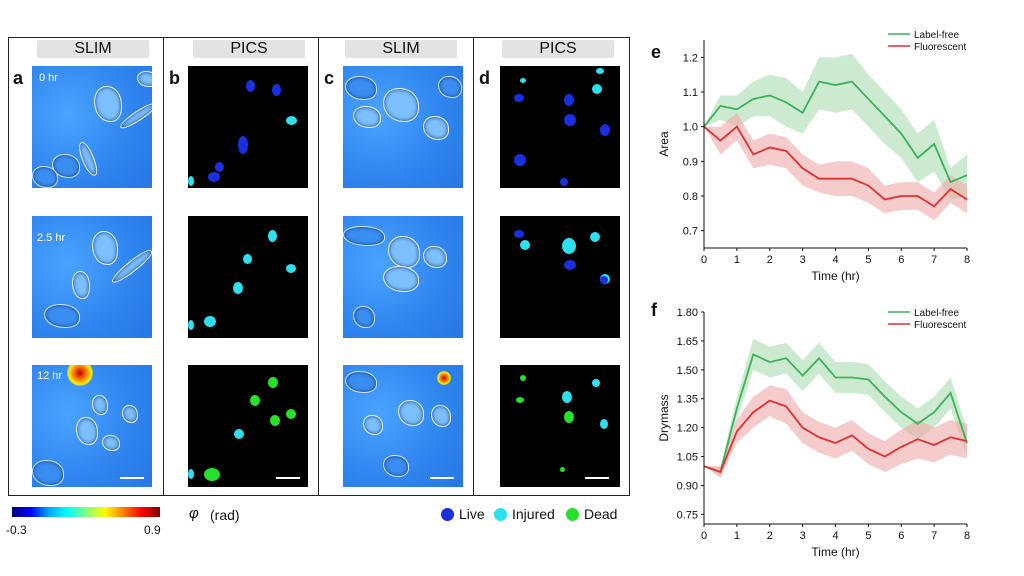 This screenshot has width=1024, height=576. Describe the element at coordinates (51, 238) in the screenshot. I see `time-label-2-5hr: 2.5 hr` at that location.